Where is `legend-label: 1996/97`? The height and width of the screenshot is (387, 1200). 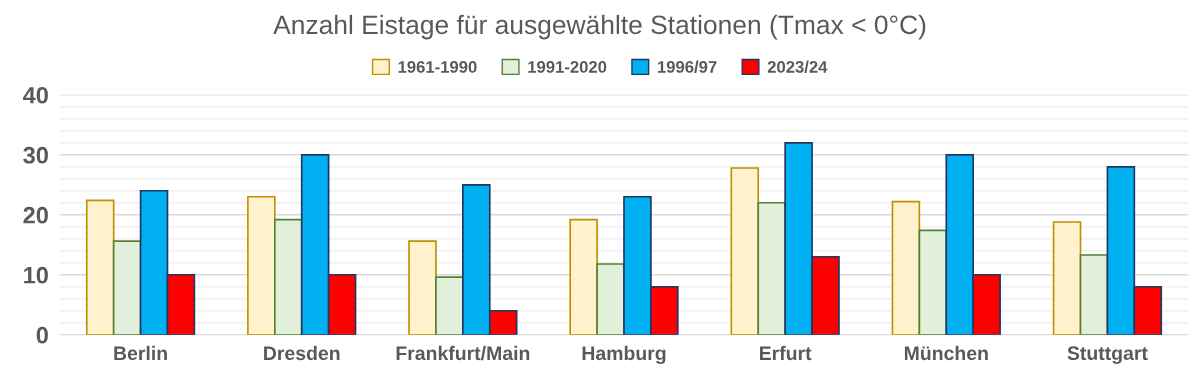 legend-label: 1996/97 is located at coordinates (687, 66).